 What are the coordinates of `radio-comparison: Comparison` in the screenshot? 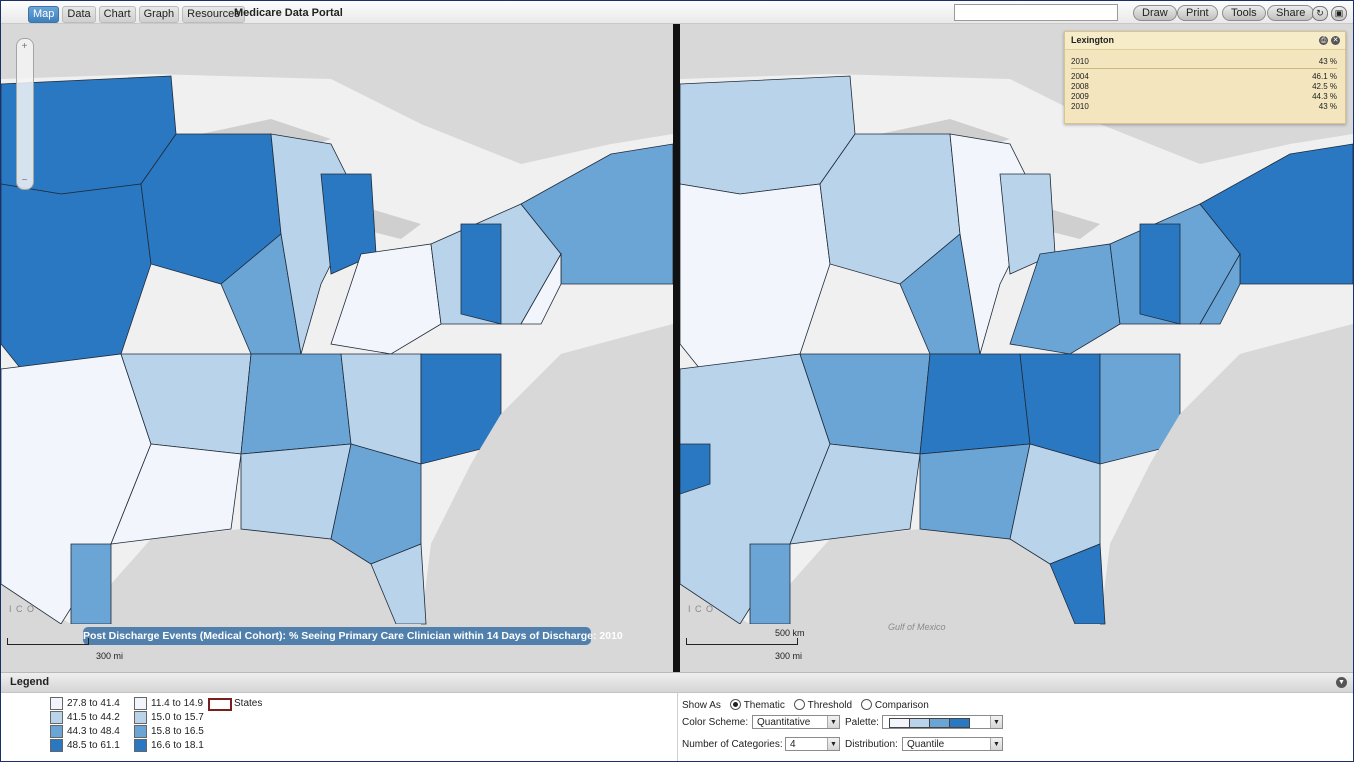 It's located at (894, 705).